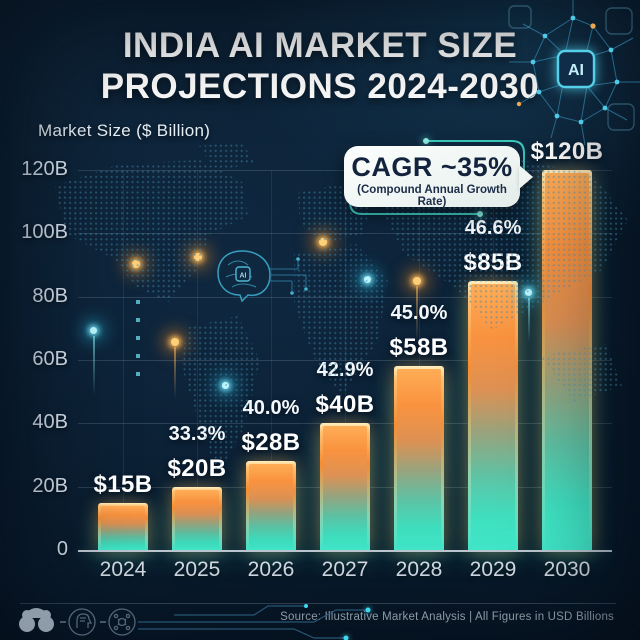  I want to click on glow-dot-cyan, so click(93, 330).